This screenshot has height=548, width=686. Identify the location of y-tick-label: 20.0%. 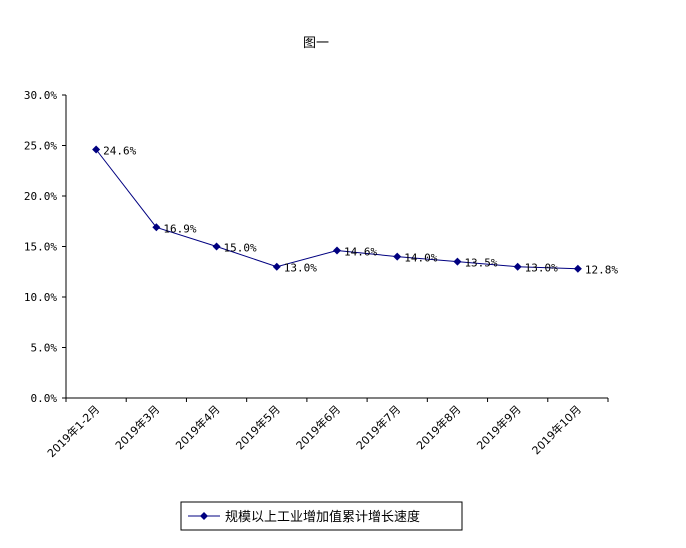
(40, 196).